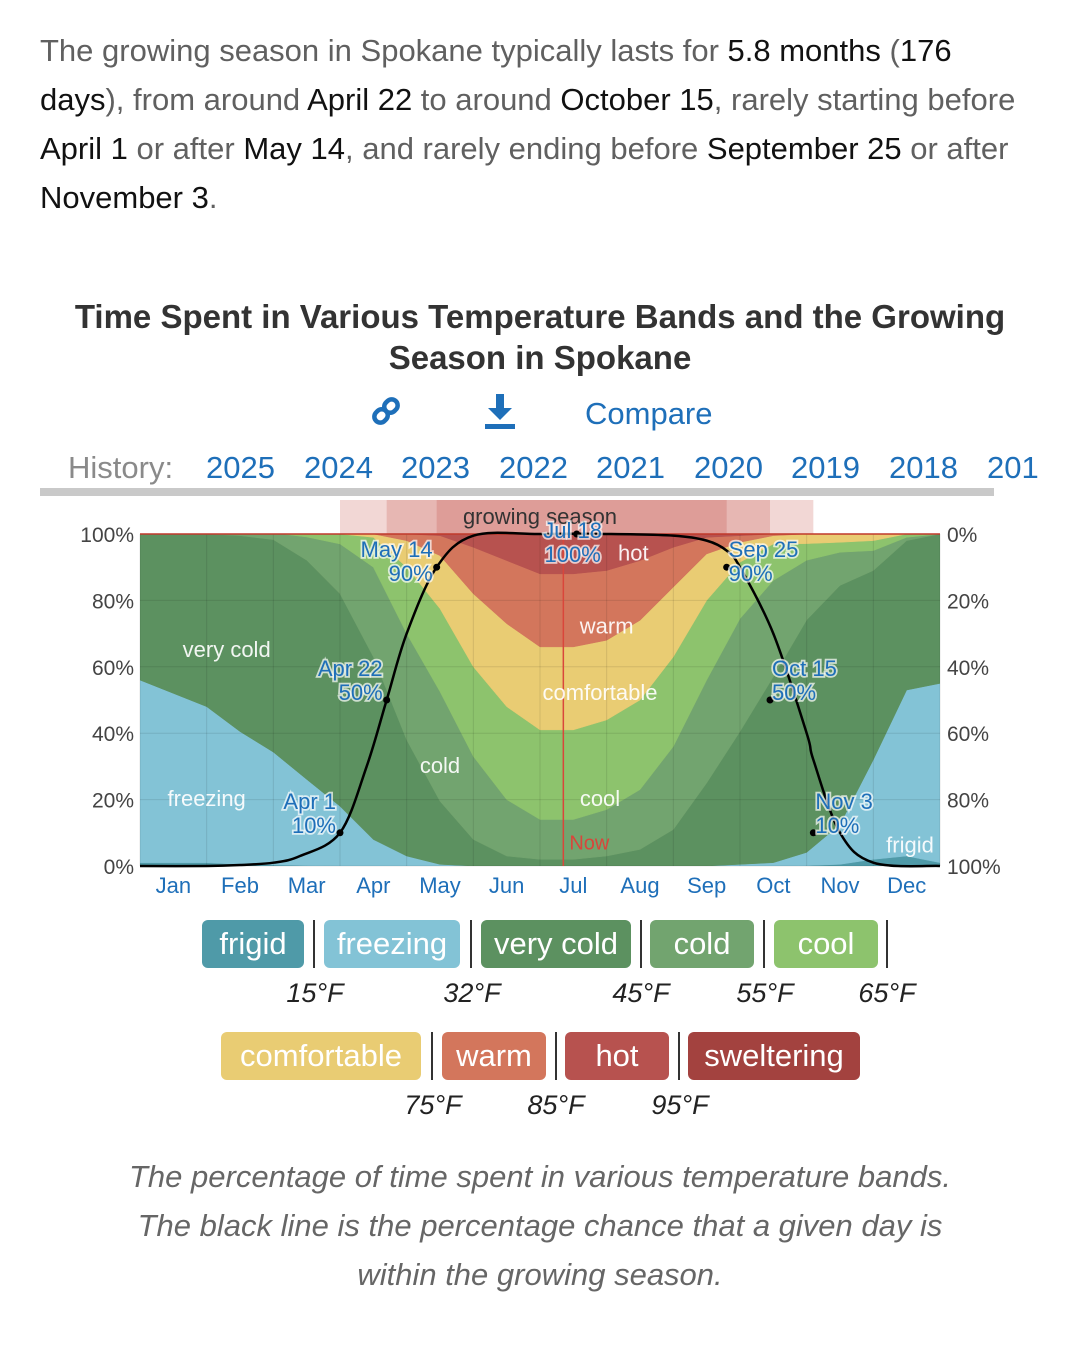 This screenshot has width=1079, height=1348. Describe the element at coordinates (309, 801) in the screenshot. I see `marker-date-label: Apr 1` at that location.